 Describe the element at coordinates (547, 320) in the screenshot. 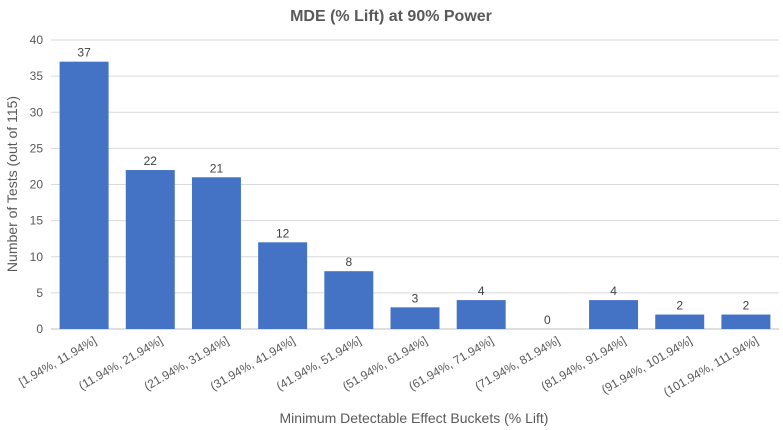

I see `data-label: 0` at that location.